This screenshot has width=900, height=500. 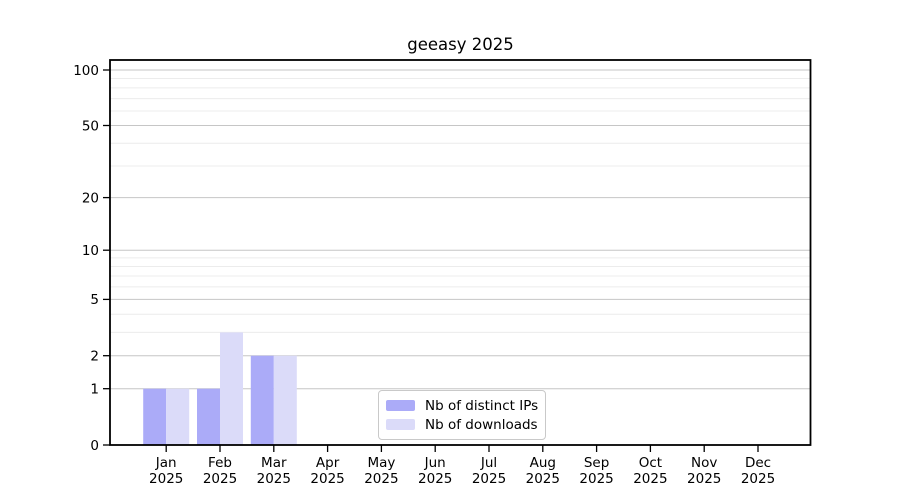 I want to click on x-tick-label-year-apr: 2025, so click(x=327, y=479).